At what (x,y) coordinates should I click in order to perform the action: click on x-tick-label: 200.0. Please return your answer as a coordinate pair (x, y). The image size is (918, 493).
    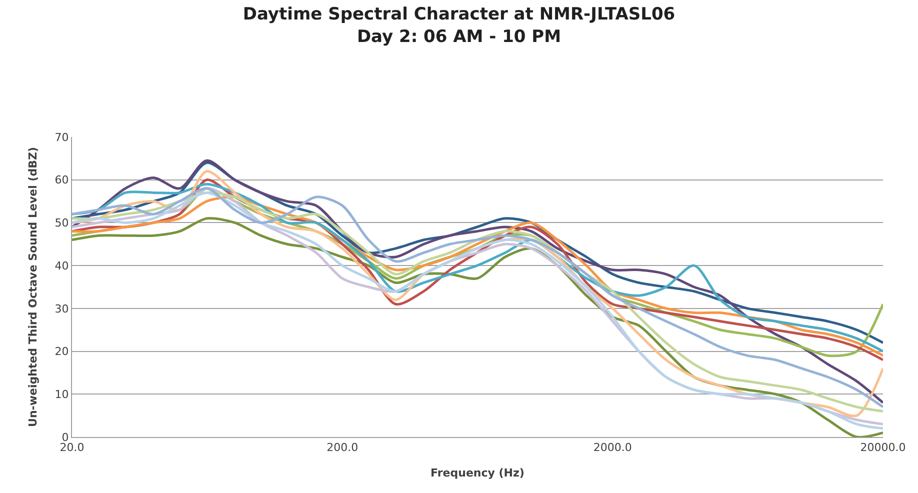
    Looking at the image, I should click on (342, 447).